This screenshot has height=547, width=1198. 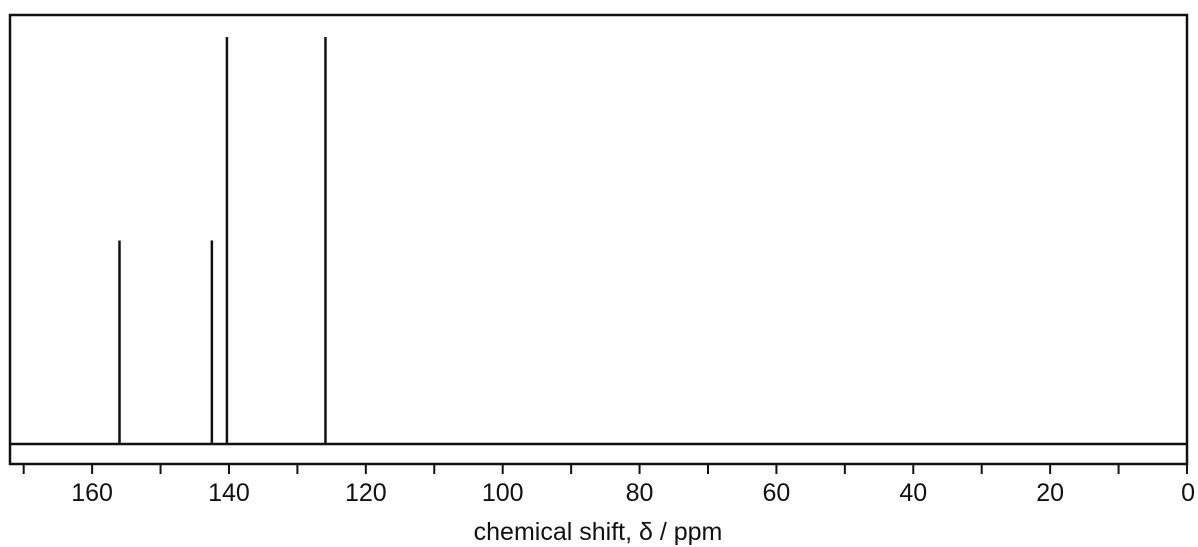 I want to click on tick-label-0: 0, so click(x=1188, y=493).